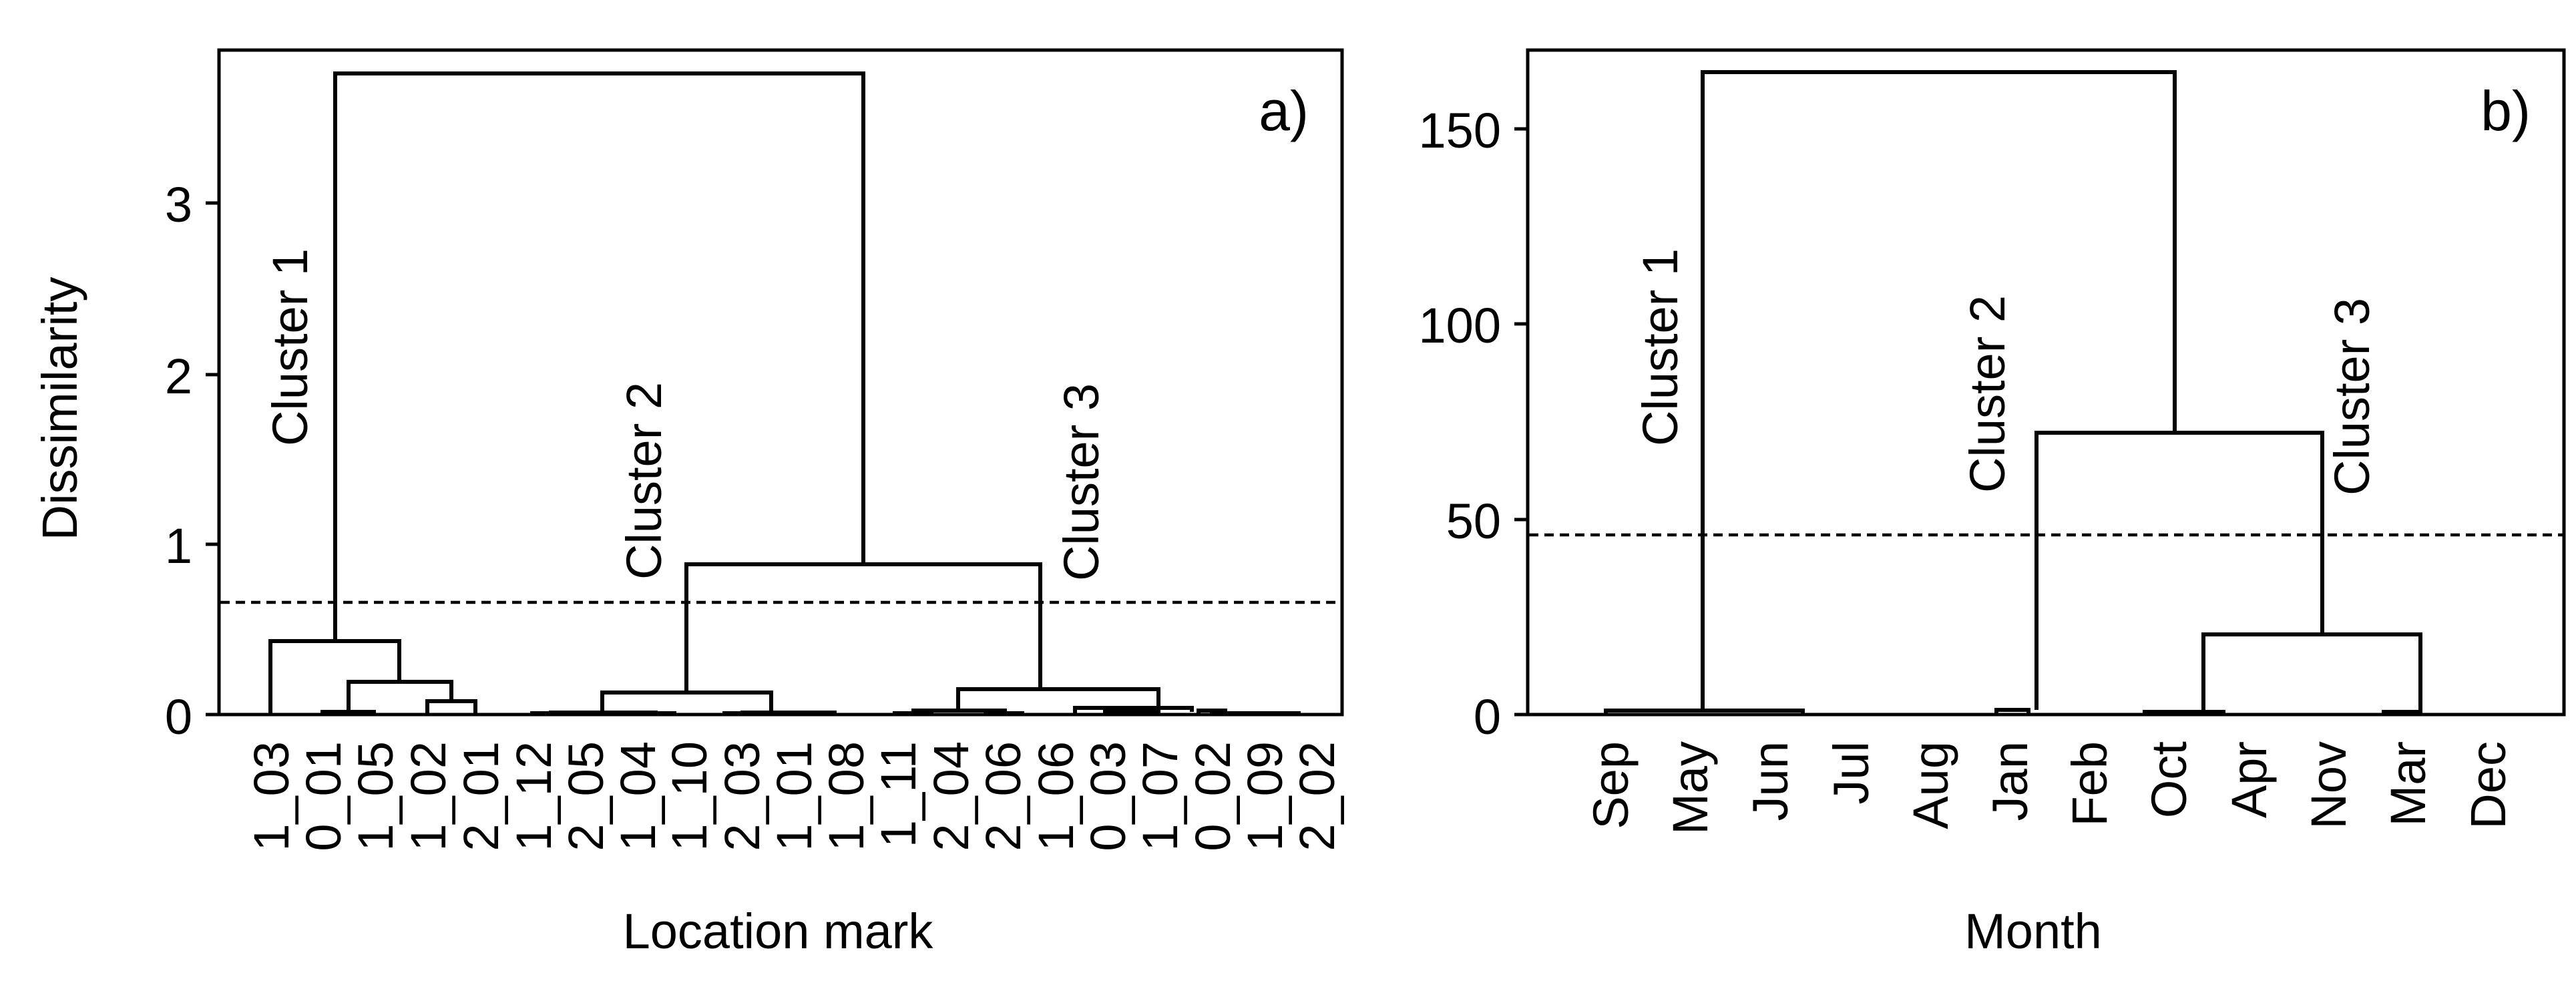 Image resolution: width=2576 pixels, height=983 pixels. What do you see at coordinates (1474, 521) in the screenshot?
I see `panel-b-ytick-label-1: 50` at bounding box center [1474, 521].